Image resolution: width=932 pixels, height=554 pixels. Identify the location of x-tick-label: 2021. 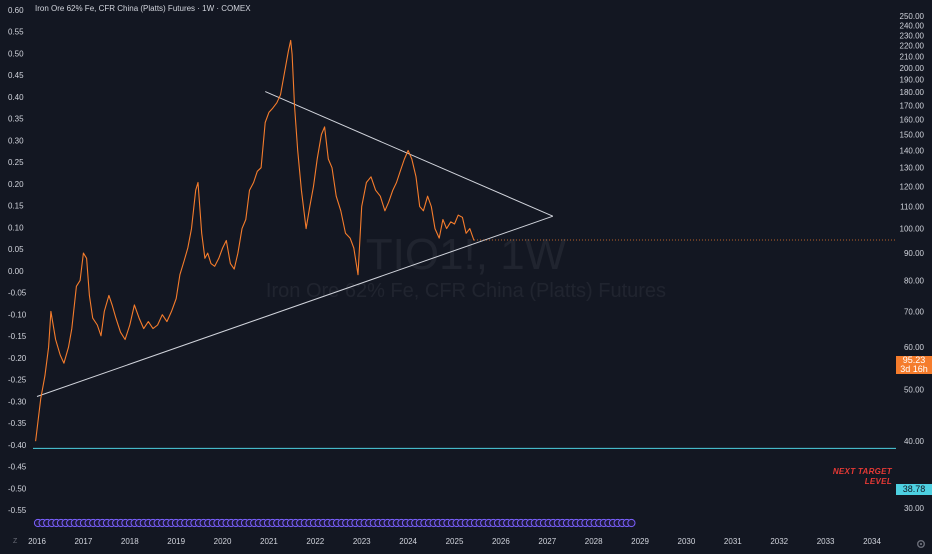
(269, 541).